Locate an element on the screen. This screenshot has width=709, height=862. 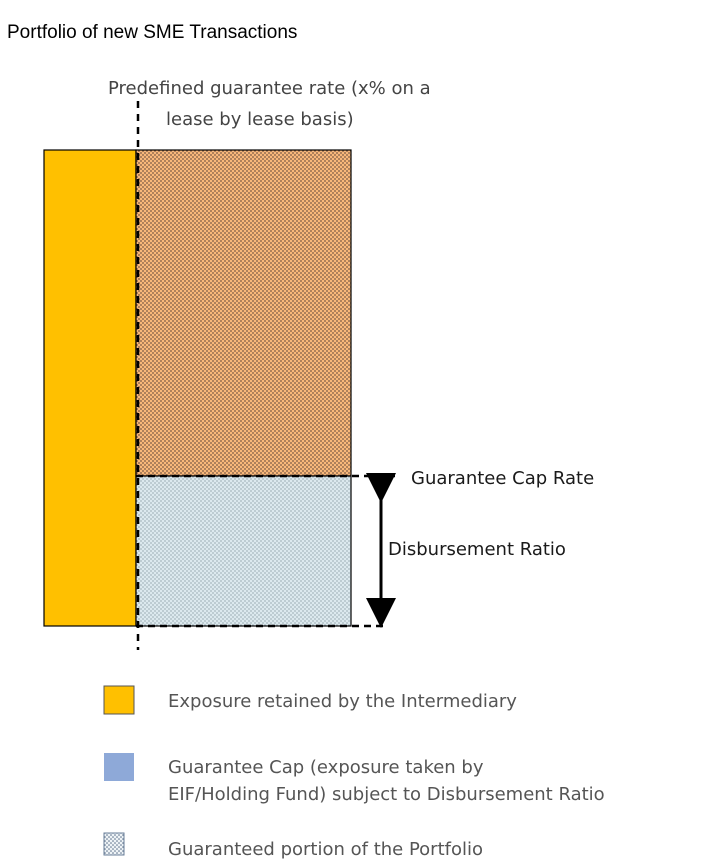
guarantee-rate-label-line2: lease by lease basis) is located at coordinates (260, 119).